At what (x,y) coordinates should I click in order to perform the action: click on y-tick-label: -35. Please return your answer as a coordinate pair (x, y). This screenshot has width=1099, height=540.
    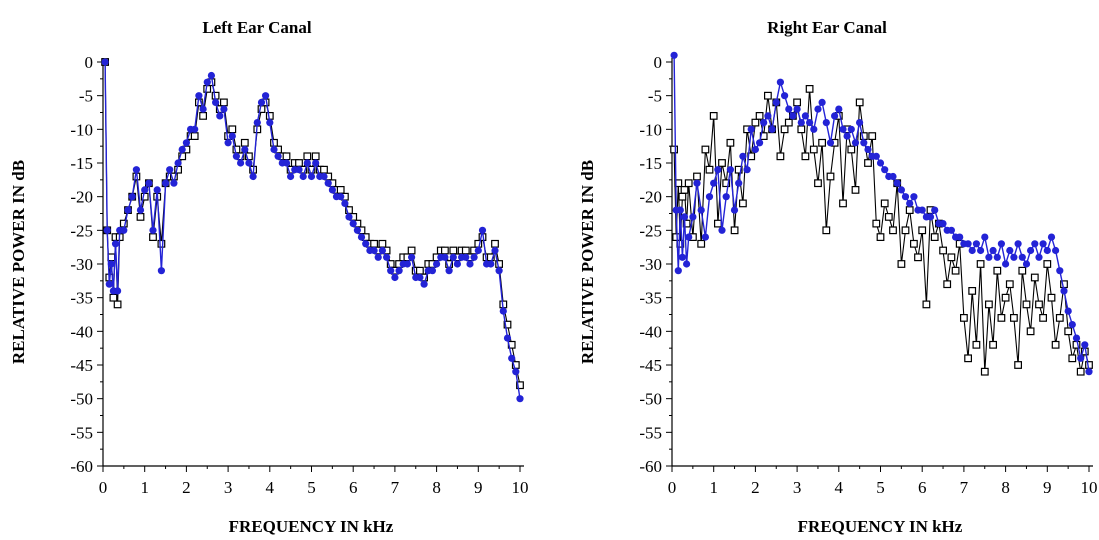
    Looking at the image, I should click on (81, 298).